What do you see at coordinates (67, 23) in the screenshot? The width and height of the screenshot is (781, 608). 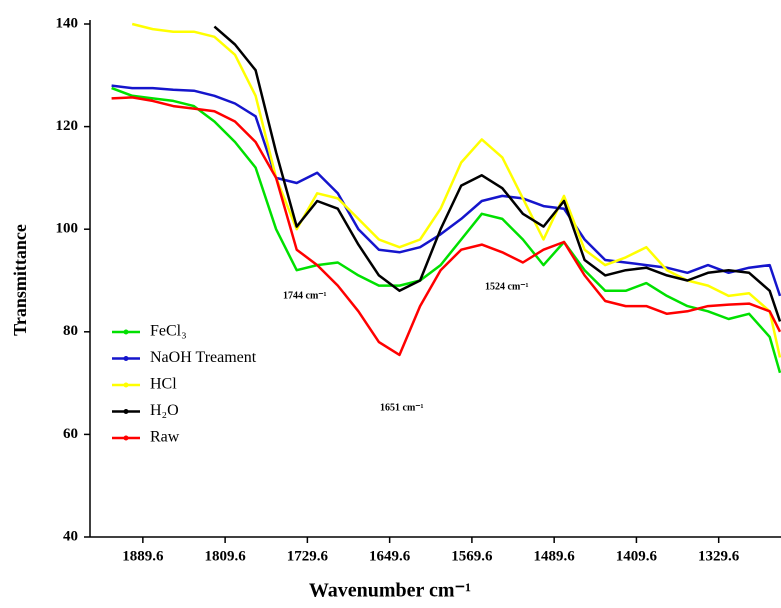 I see `y-tick-label: 140` at bounding box center [67, 23].